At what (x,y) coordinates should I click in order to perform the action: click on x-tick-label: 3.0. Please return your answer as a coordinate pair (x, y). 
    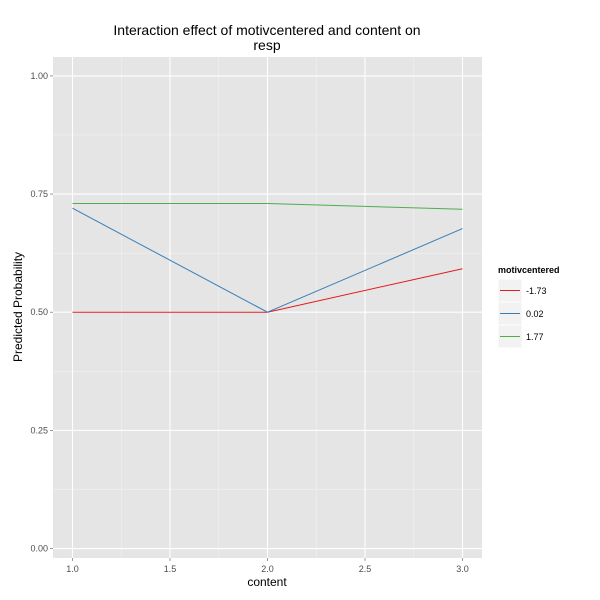
    Looking at the image, I should click on (462, 569).